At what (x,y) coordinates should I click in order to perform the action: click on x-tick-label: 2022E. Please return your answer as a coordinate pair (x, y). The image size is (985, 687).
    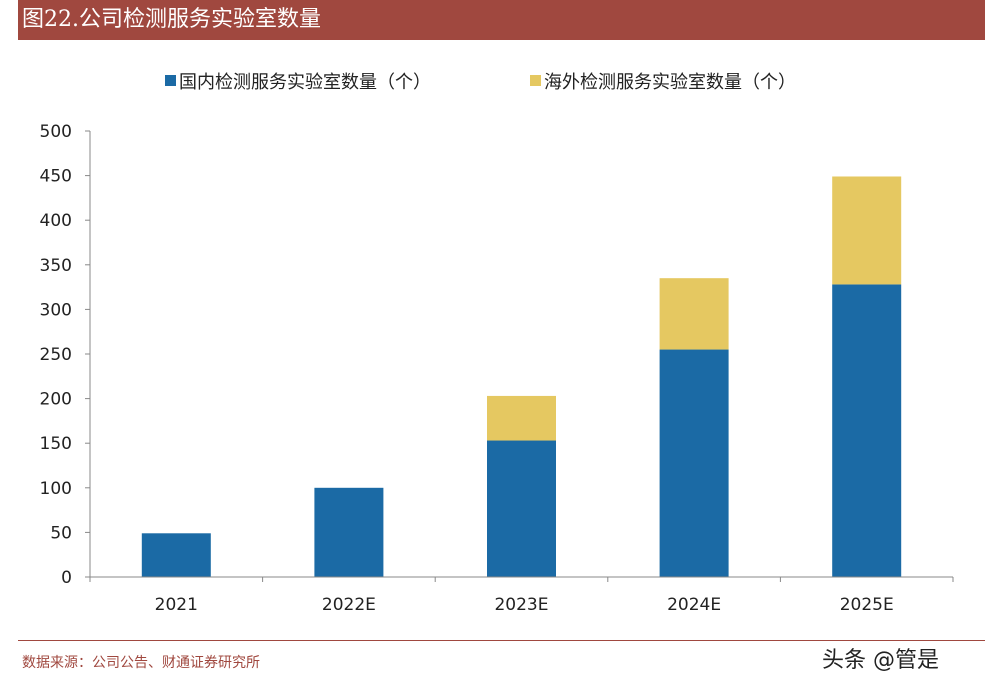
    Looking at the image, I should click on (349, 605).